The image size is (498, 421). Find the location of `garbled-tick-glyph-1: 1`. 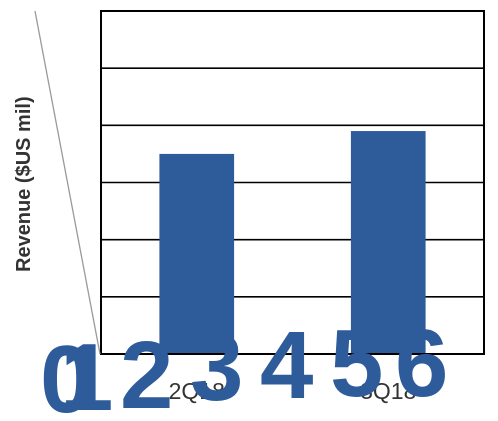

garbled-tick-glyph-1: 1 is located at coordinates (86, 372).